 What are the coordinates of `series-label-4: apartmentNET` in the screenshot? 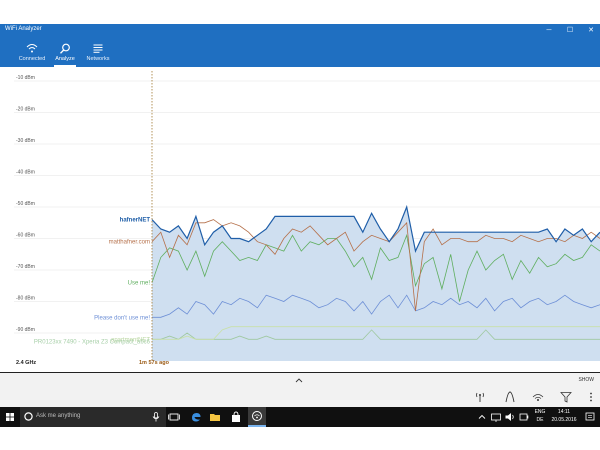 It's located at (130, 340).